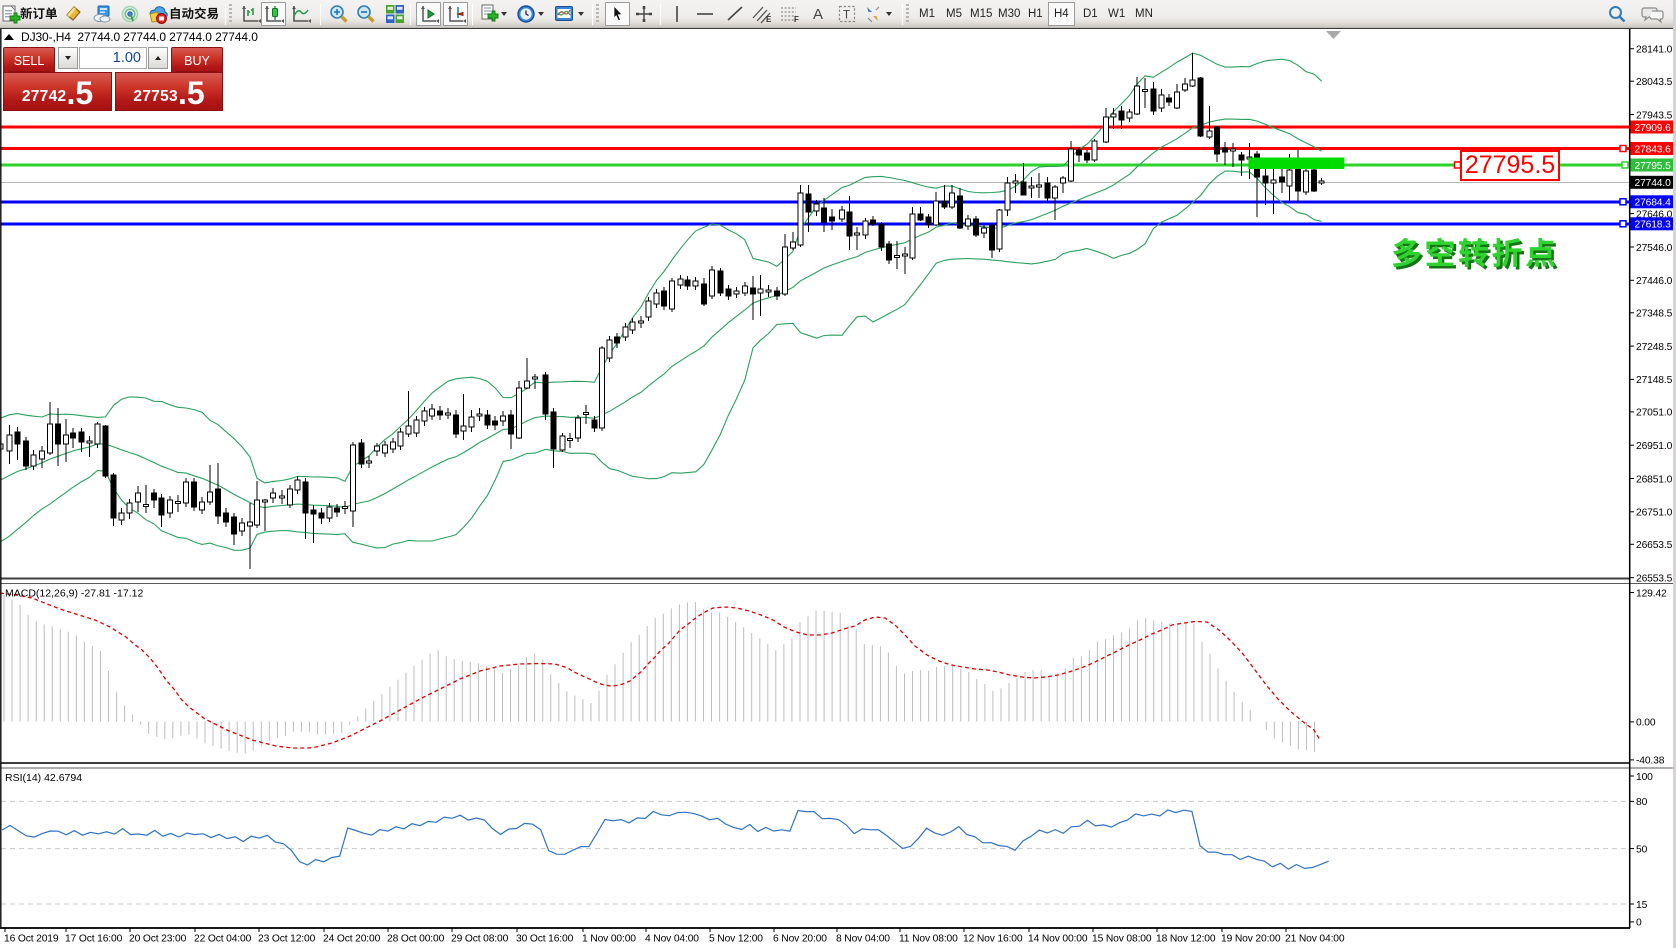 The image size is (1676, 948). I want to click on svg-text: -40.38, so click(1650, 761).